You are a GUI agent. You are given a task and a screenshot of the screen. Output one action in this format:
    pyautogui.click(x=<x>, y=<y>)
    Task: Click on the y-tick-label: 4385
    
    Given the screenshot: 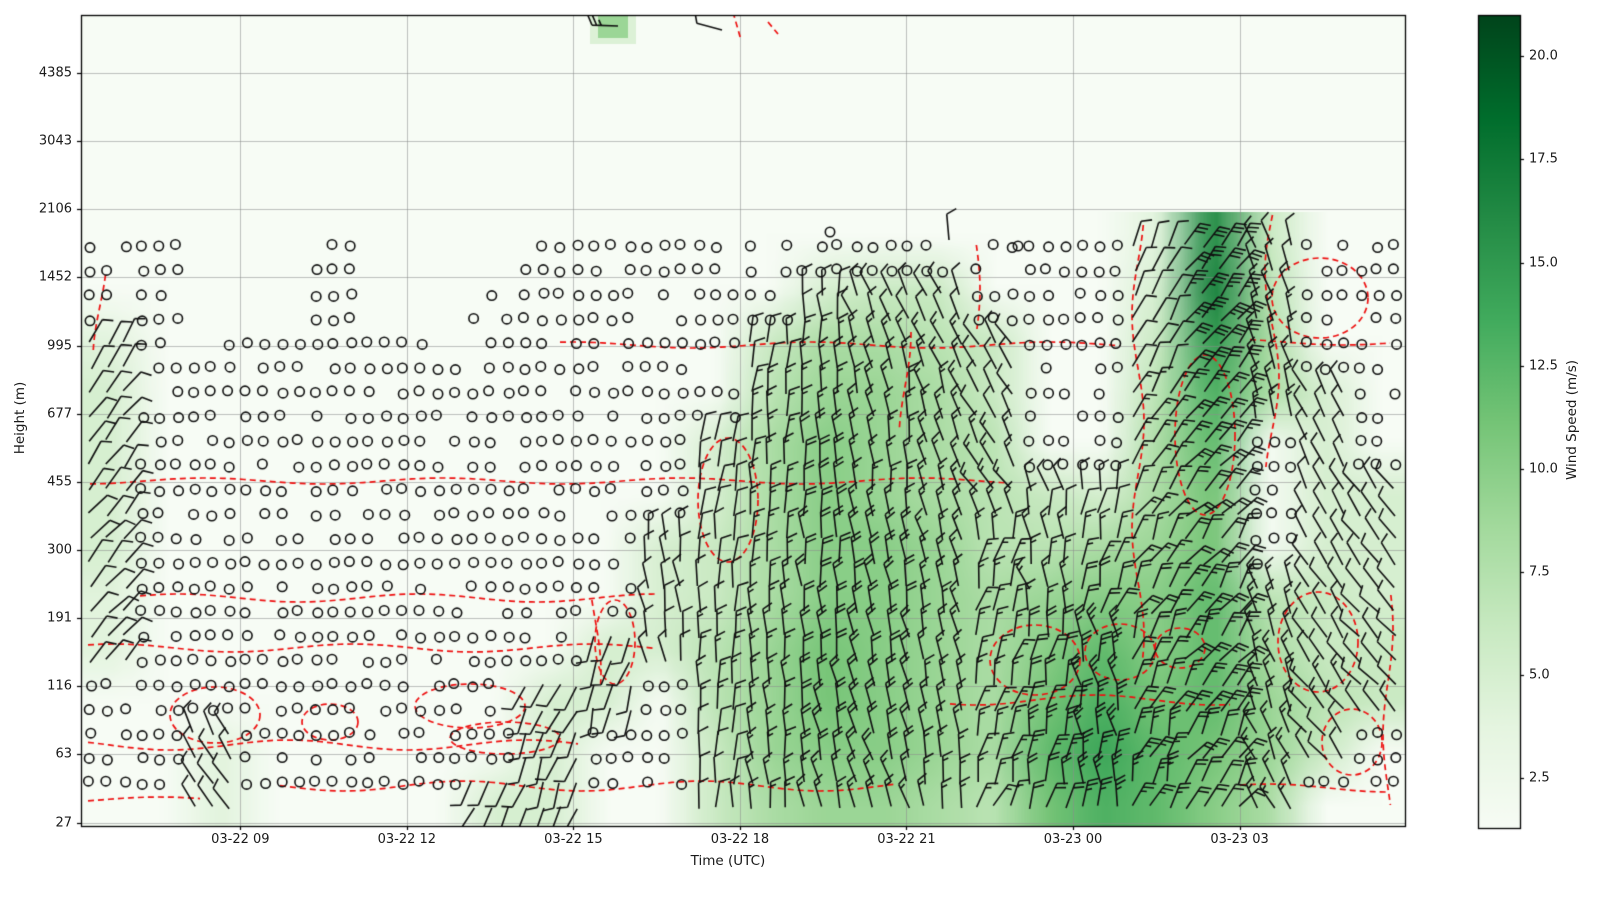 What is the action you would take?
    pyautogui.click(x=55, y=73)
    